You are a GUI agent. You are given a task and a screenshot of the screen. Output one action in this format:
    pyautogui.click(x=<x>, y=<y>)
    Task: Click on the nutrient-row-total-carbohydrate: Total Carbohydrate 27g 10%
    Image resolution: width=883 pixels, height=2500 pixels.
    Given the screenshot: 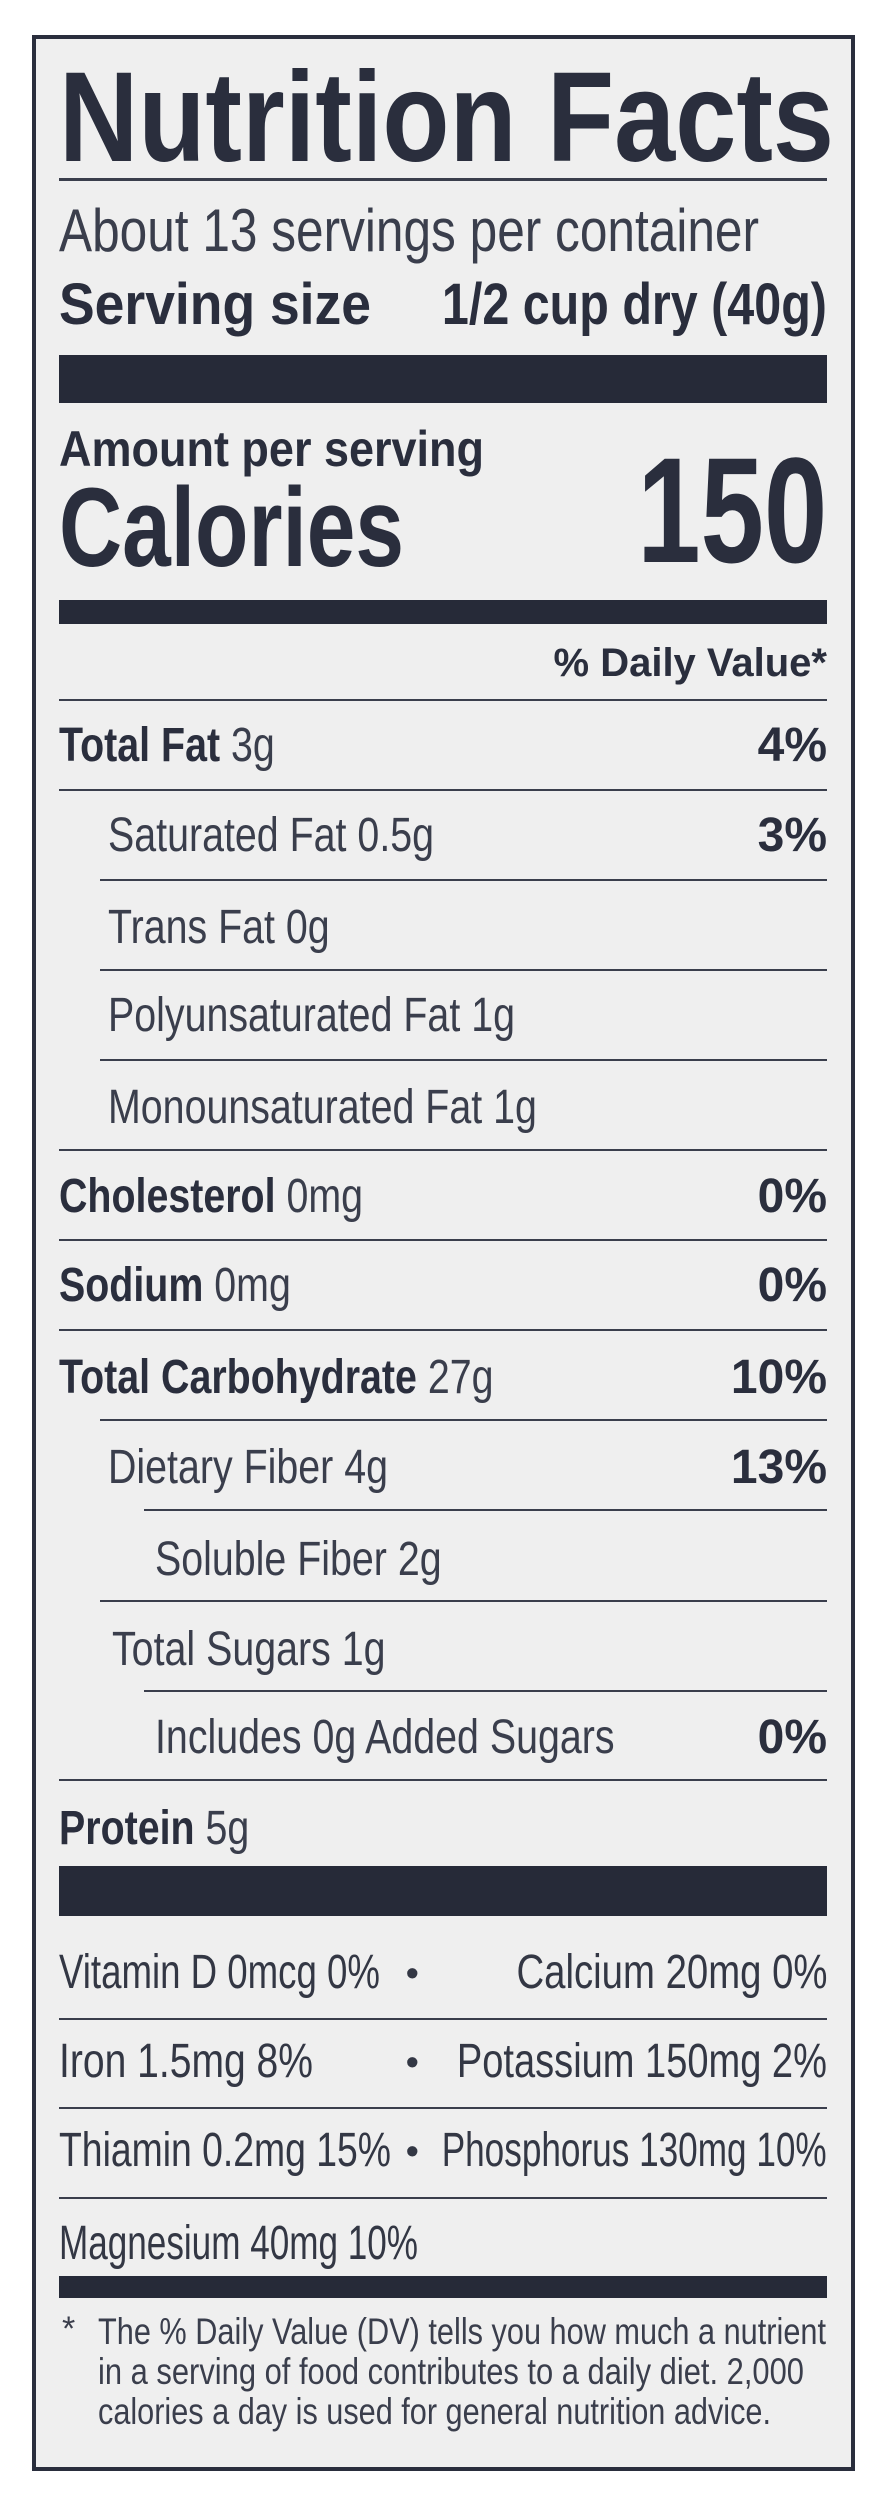 What is the action you would take?
    pyautogui.click(x=441, y=1378)
    